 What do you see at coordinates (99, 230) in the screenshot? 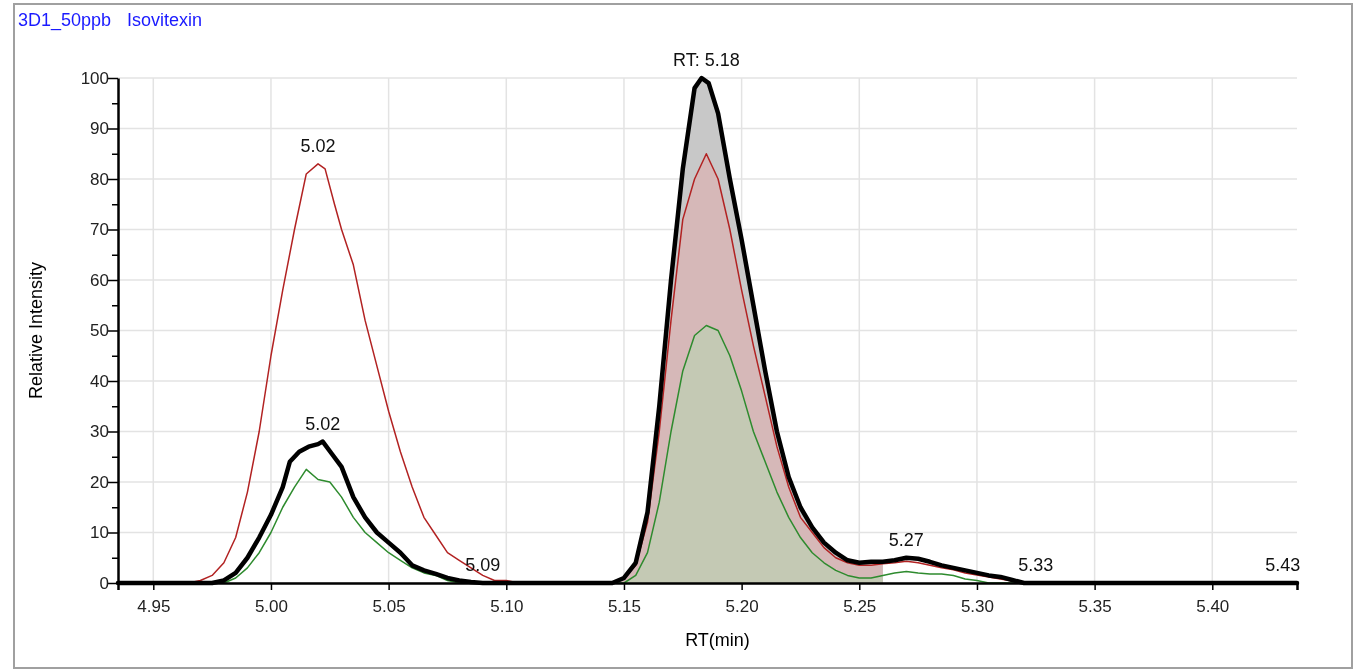
I see `y-tick-label: 70` at bounding box center [99, 230].